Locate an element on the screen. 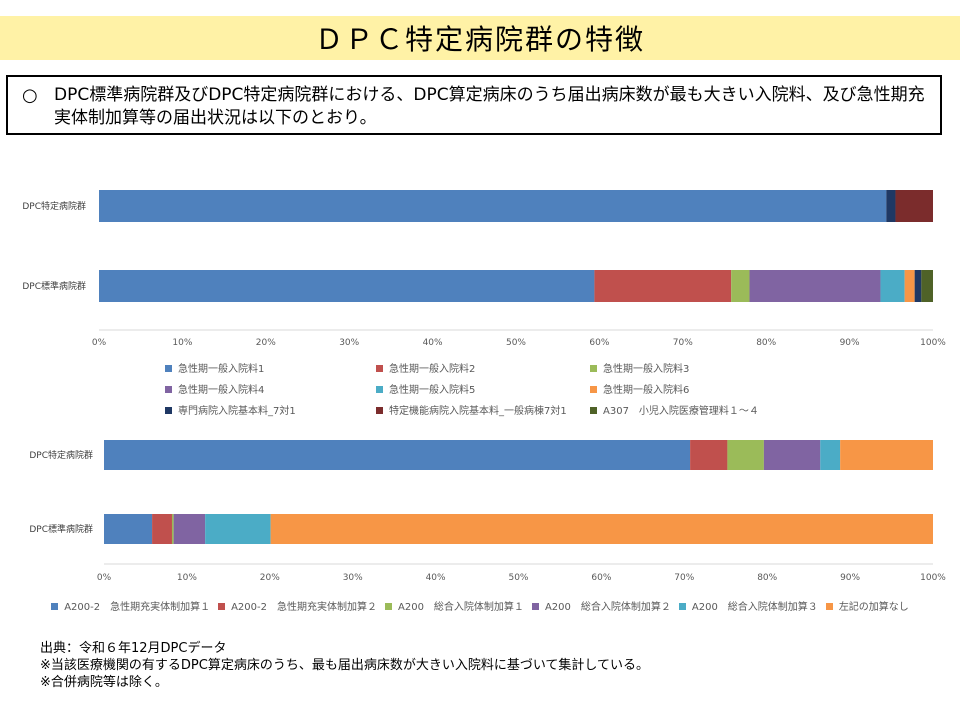 The height and width of the screenshot is (720, 960). title-band is located at coordinates (480, 38).